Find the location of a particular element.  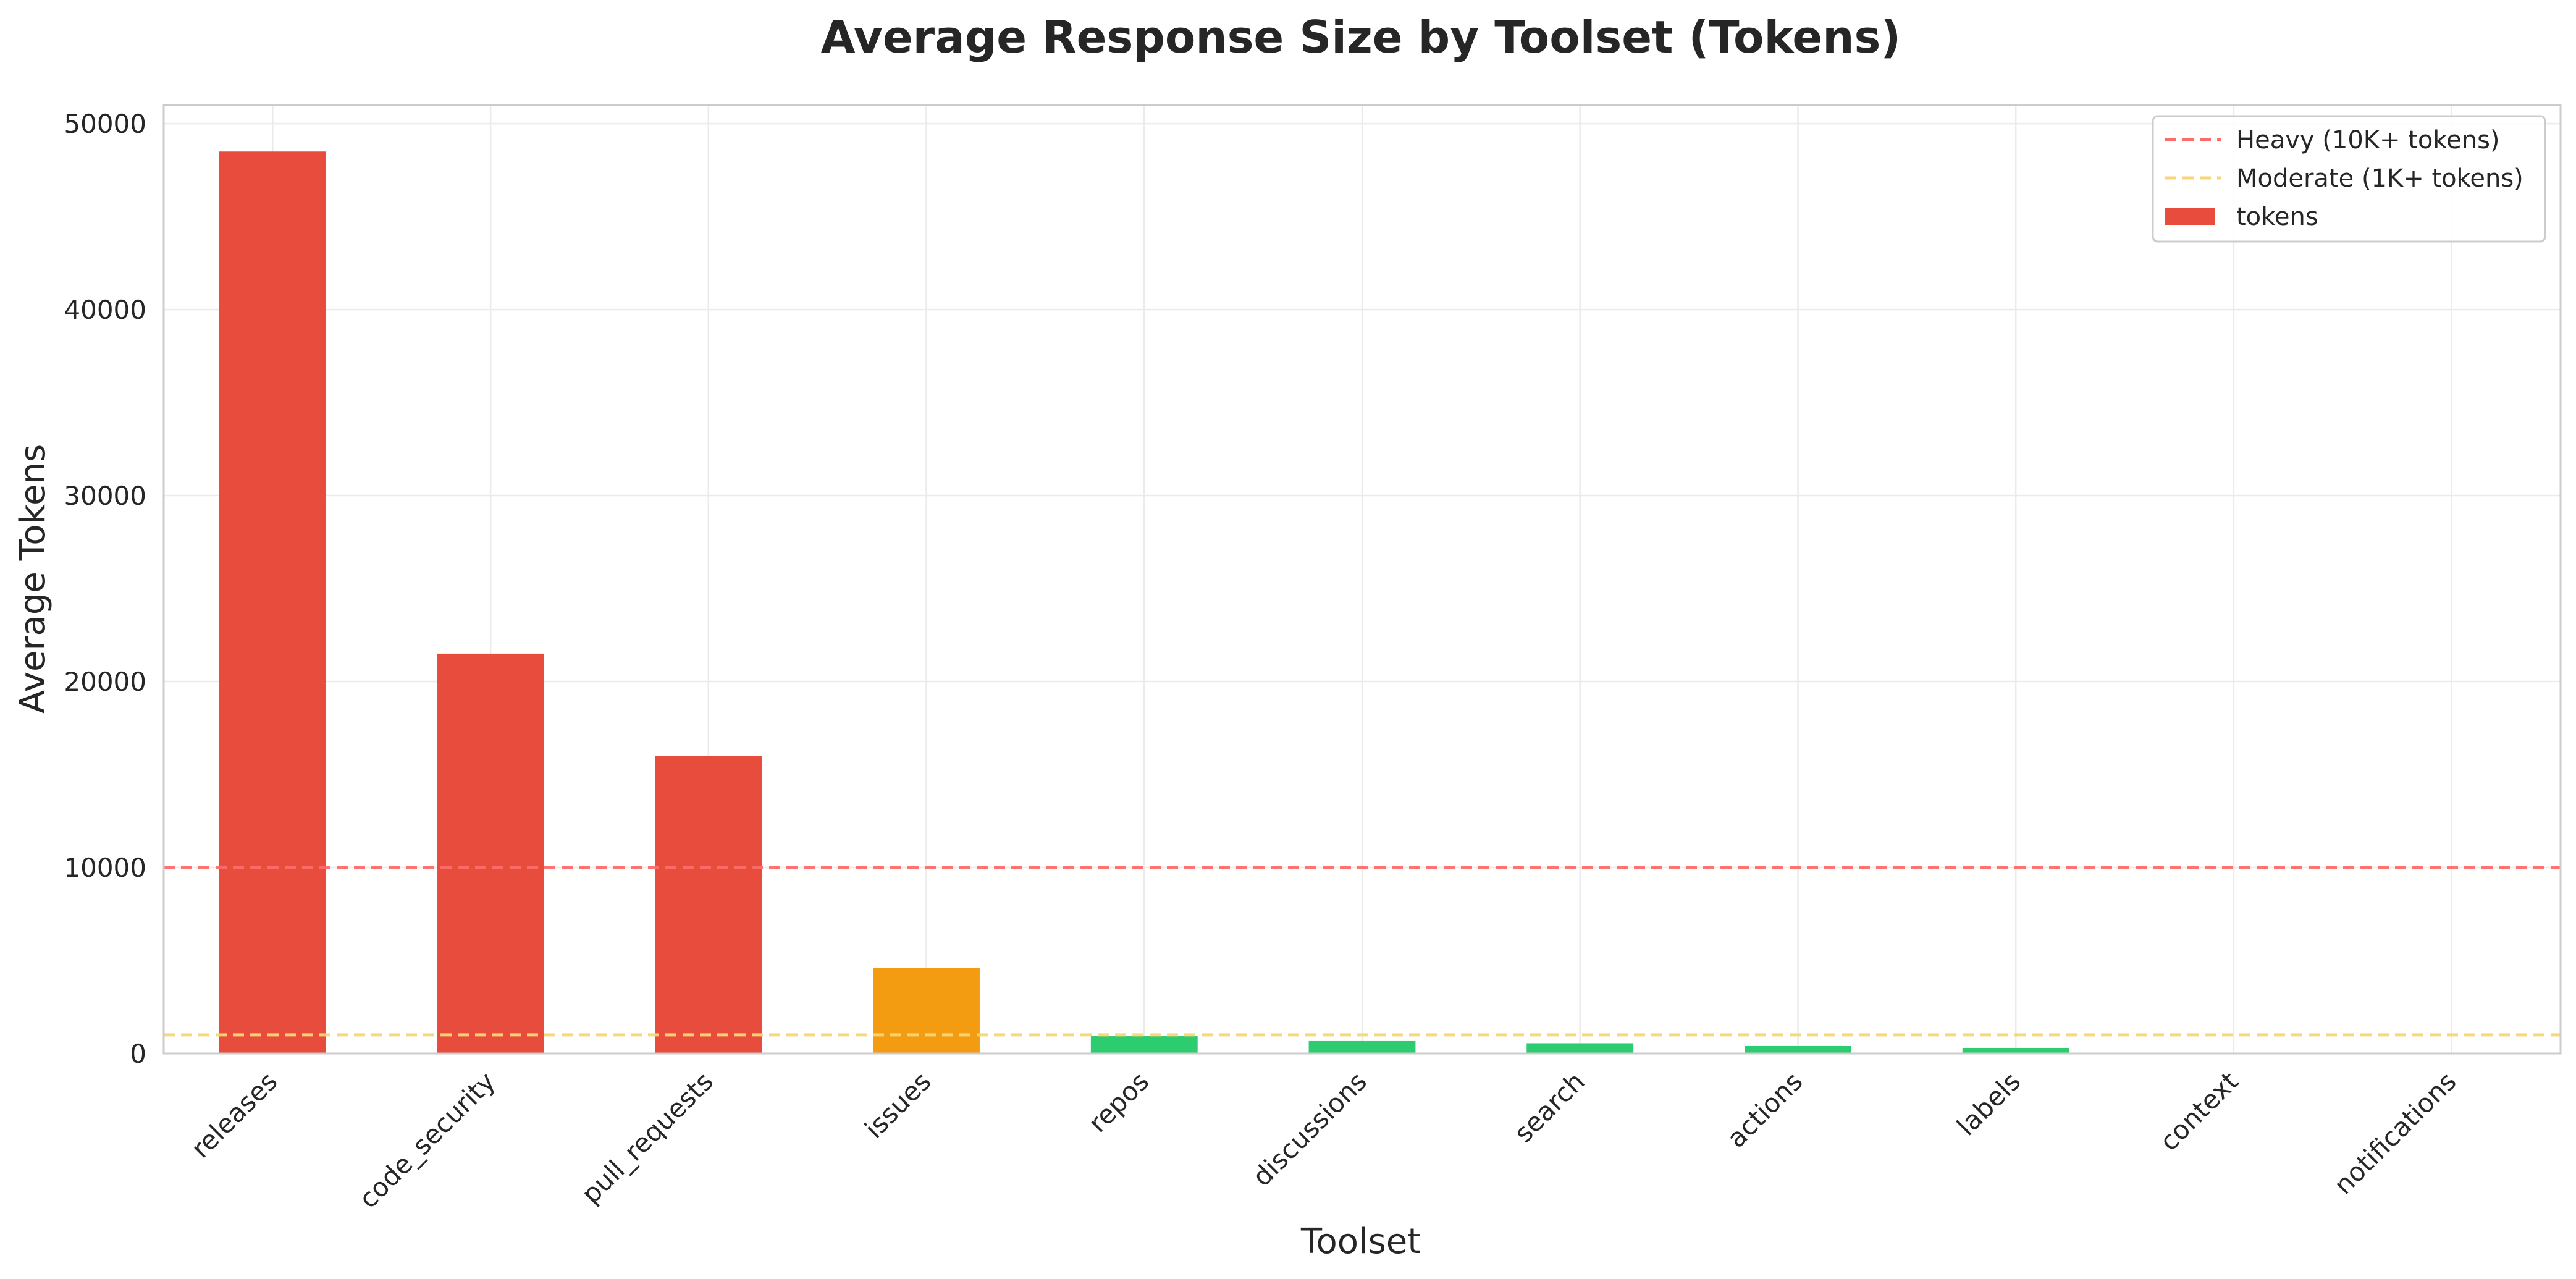

bar-releases is located at coordinates (272, 602).